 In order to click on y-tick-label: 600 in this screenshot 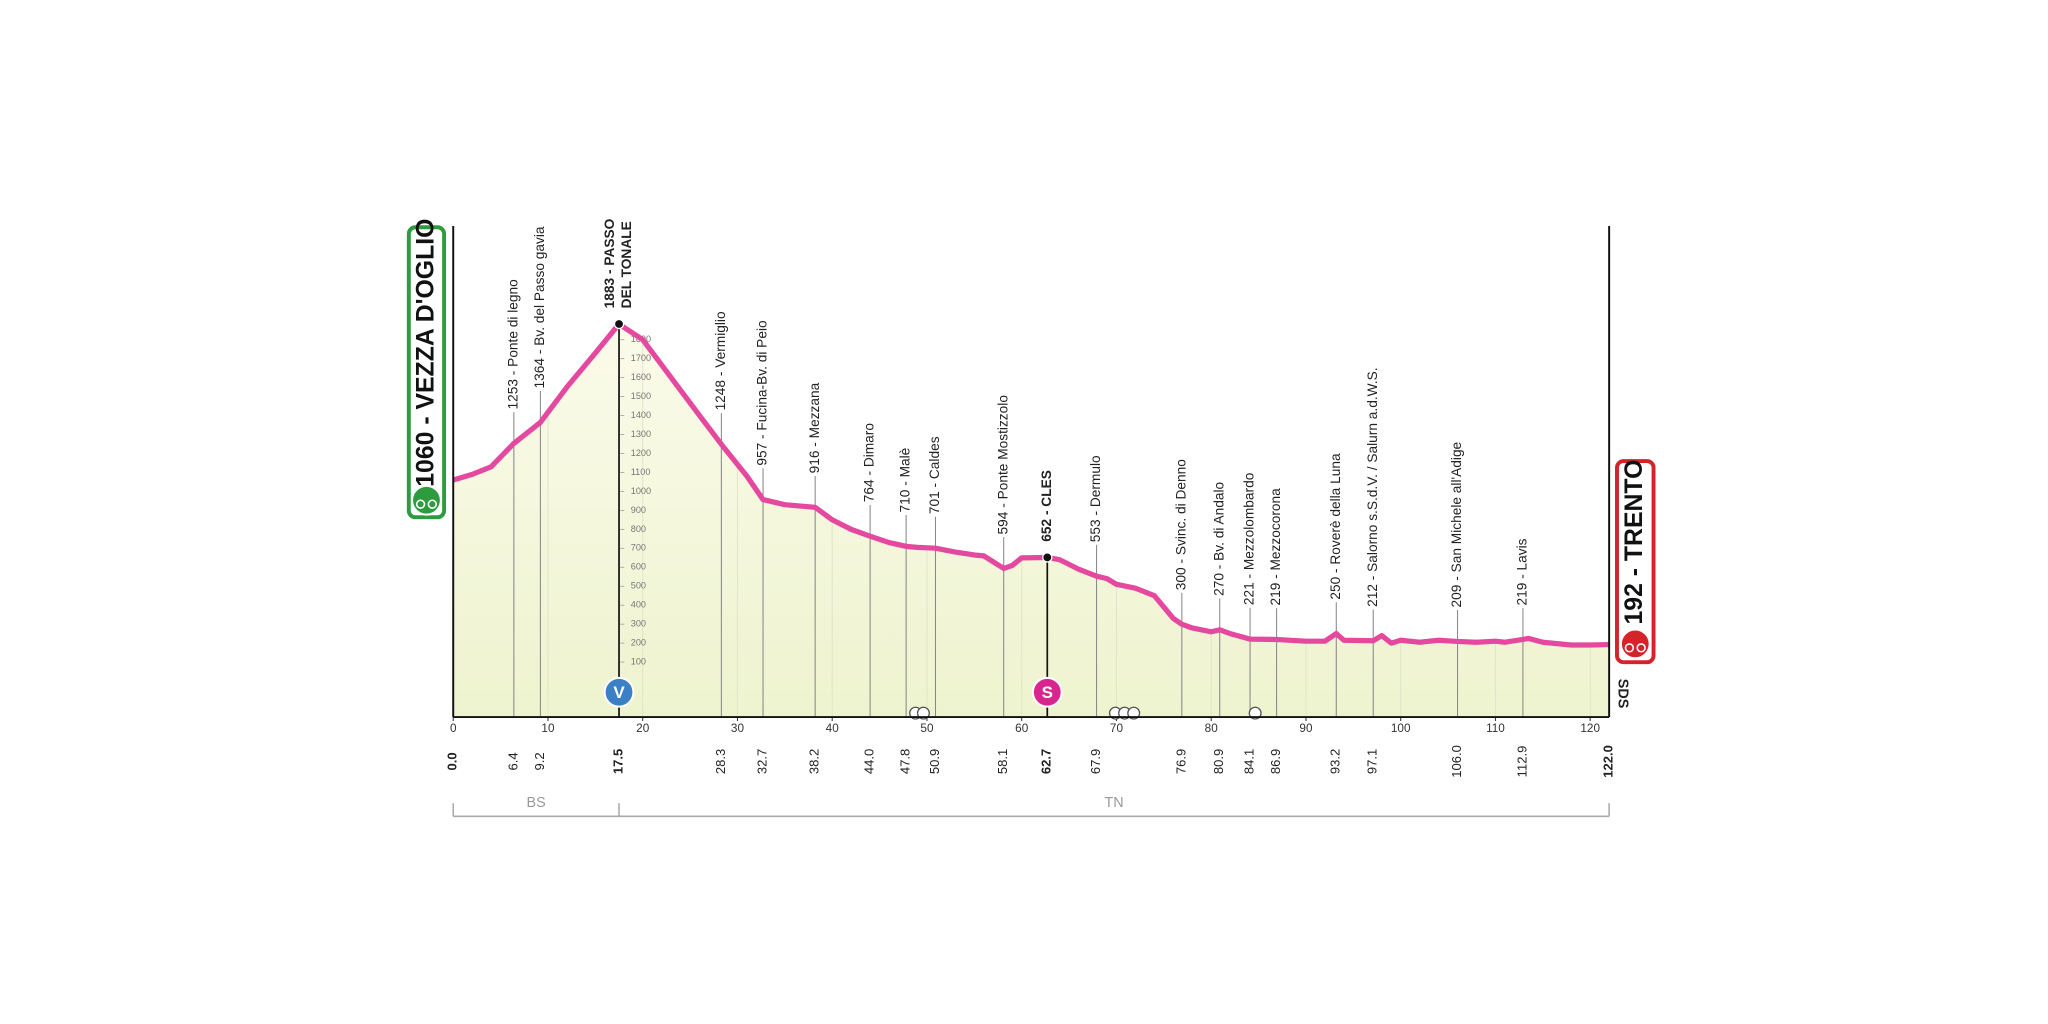, I will do `click(638, 567)`.